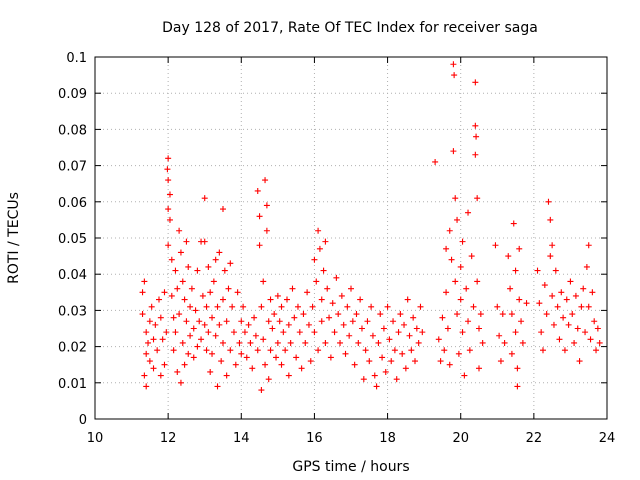  Describe the element at coordinates (72, 94) in the screenshot. I see `y-tick-label: 0.09` at that location.